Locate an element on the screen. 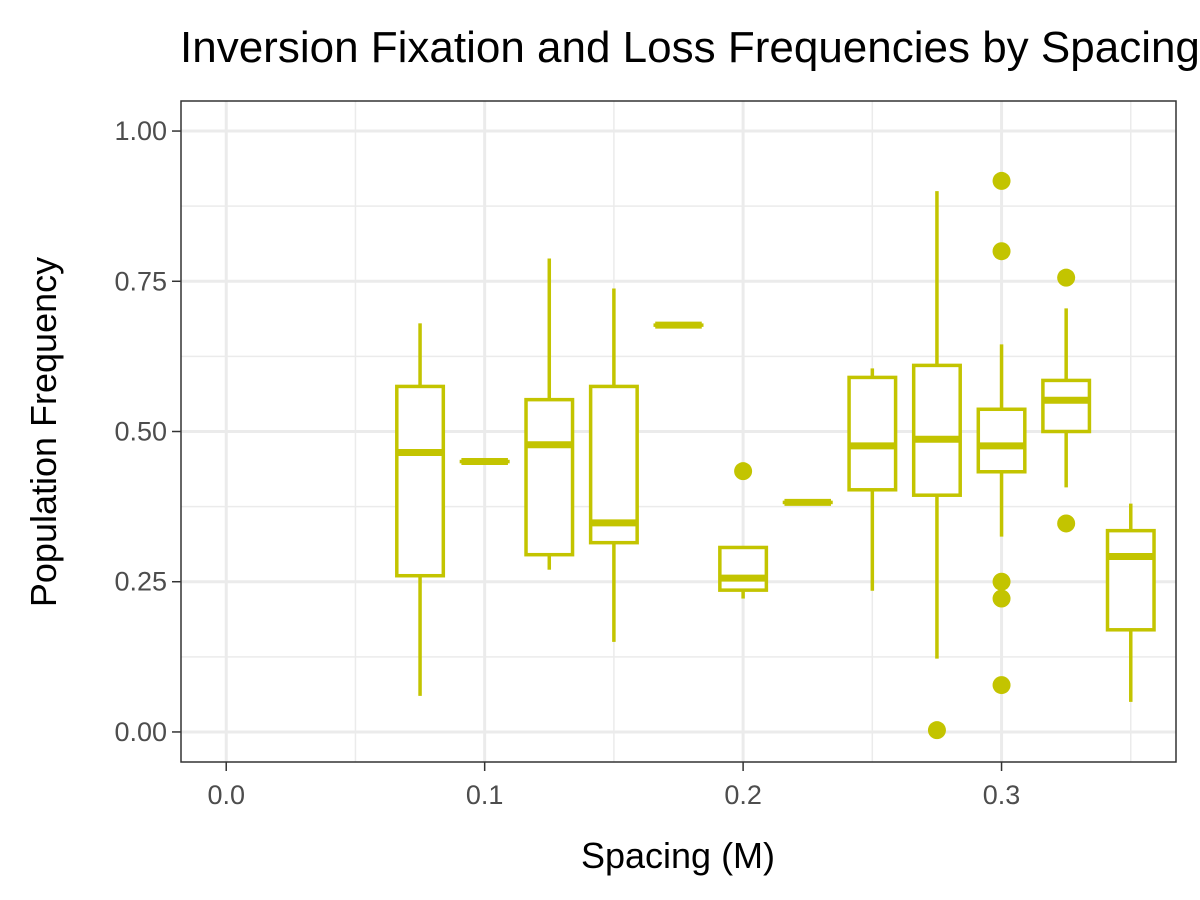  x-axis-title: Spacing (M) is located at coordinates (678, 855).